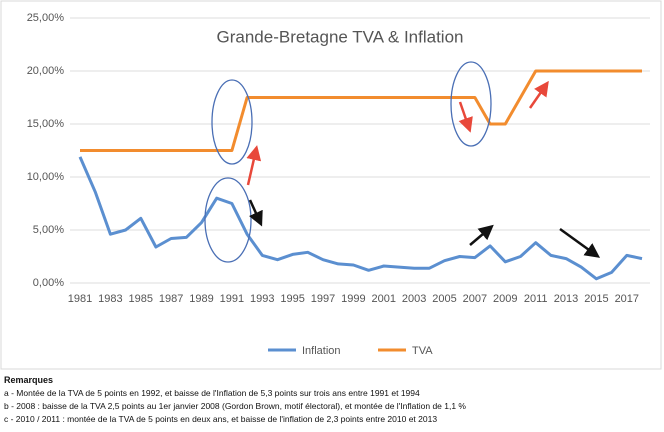  I want to click on x-tick-label: 2009, so click(505, 299).